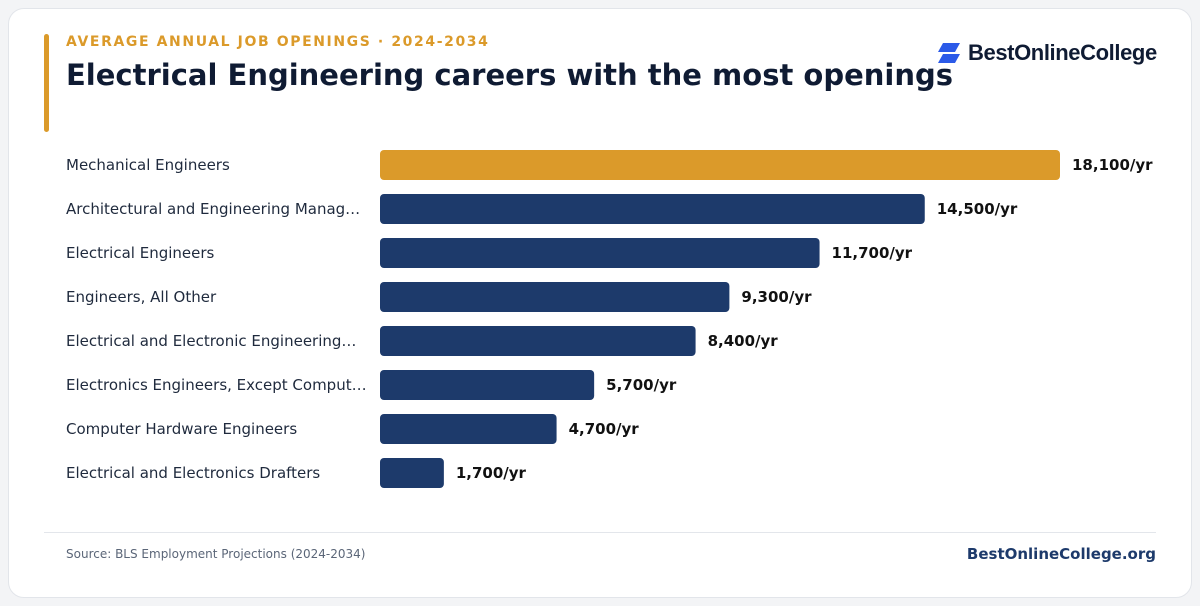  What do you see at coordinates (141, 297) in the screenshot?
I see `category-label: Engineers, All Other` at bounding box center [141, 297].